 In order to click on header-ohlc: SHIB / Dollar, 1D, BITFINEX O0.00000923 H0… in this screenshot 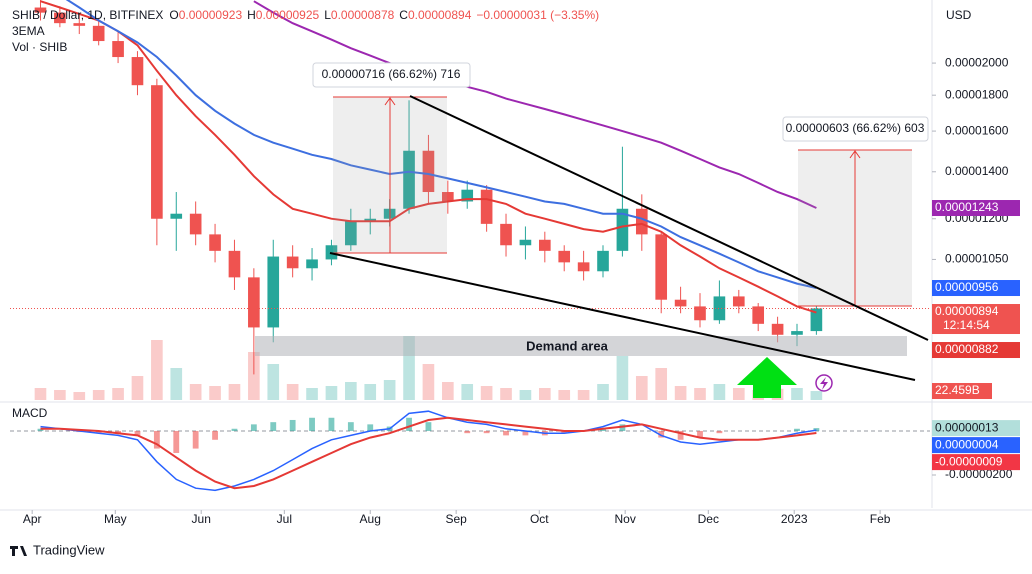, I will do `click(305, 15)`.